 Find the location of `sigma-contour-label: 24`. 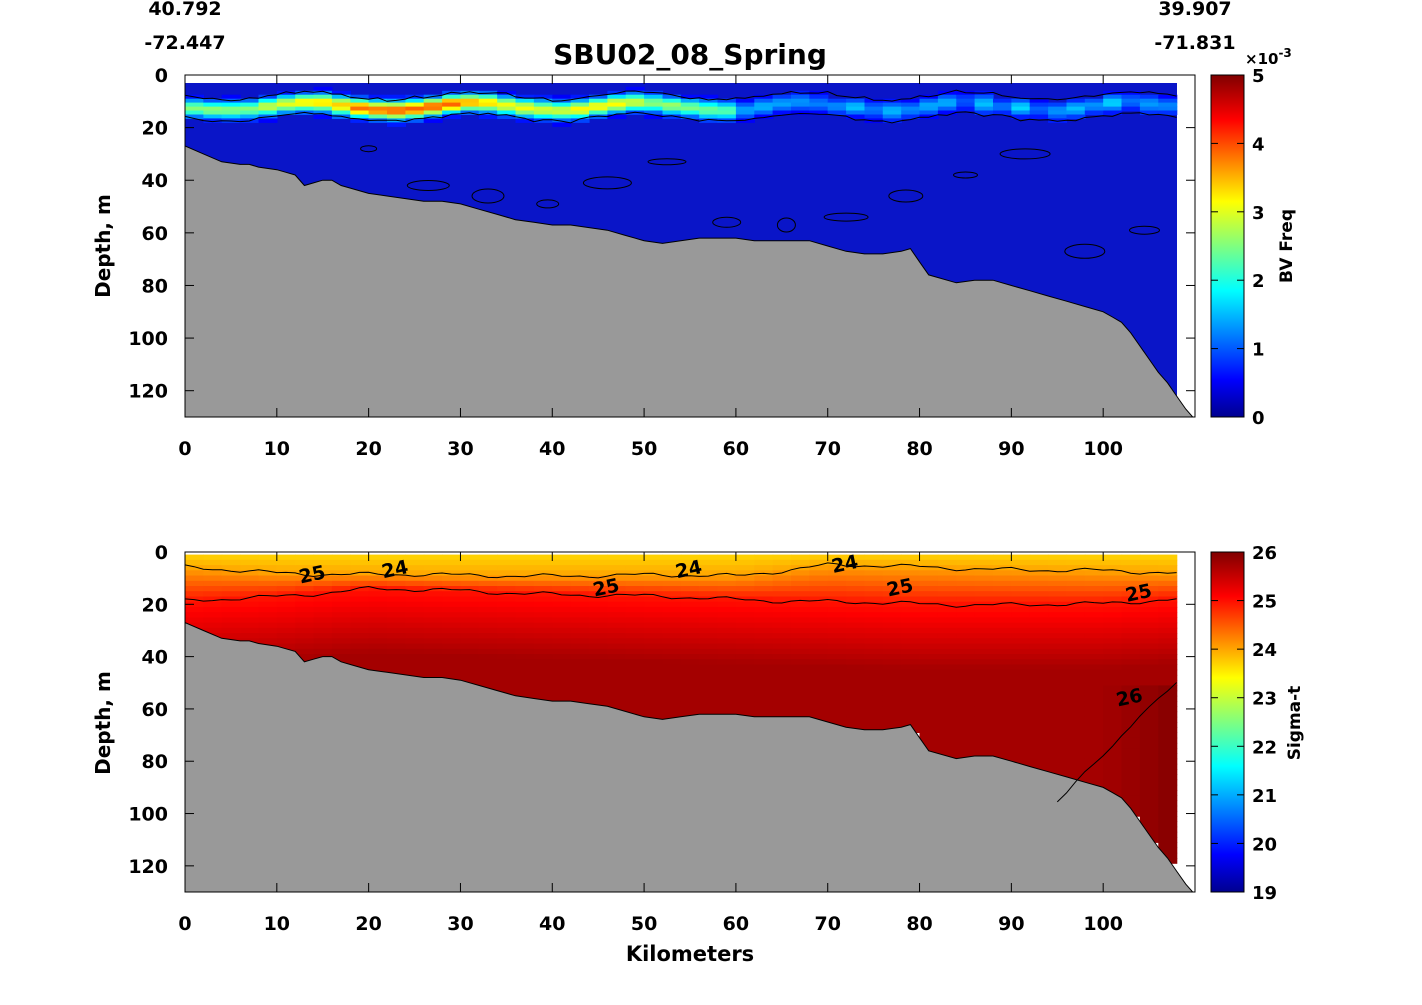

sigma-contour-label: 24 is located at coordinates (689, 569).